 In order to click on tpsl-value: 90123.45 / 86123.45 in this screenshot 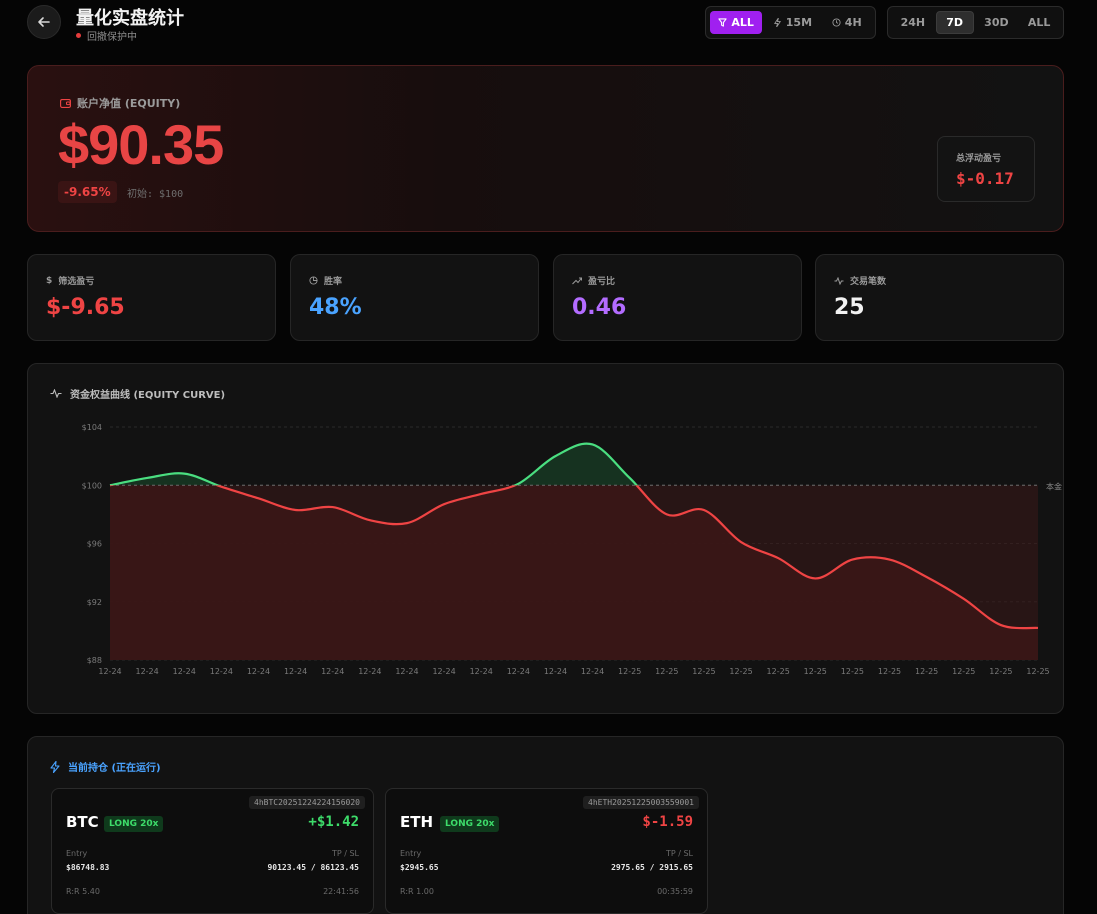, I will do `click(313, 867)`.